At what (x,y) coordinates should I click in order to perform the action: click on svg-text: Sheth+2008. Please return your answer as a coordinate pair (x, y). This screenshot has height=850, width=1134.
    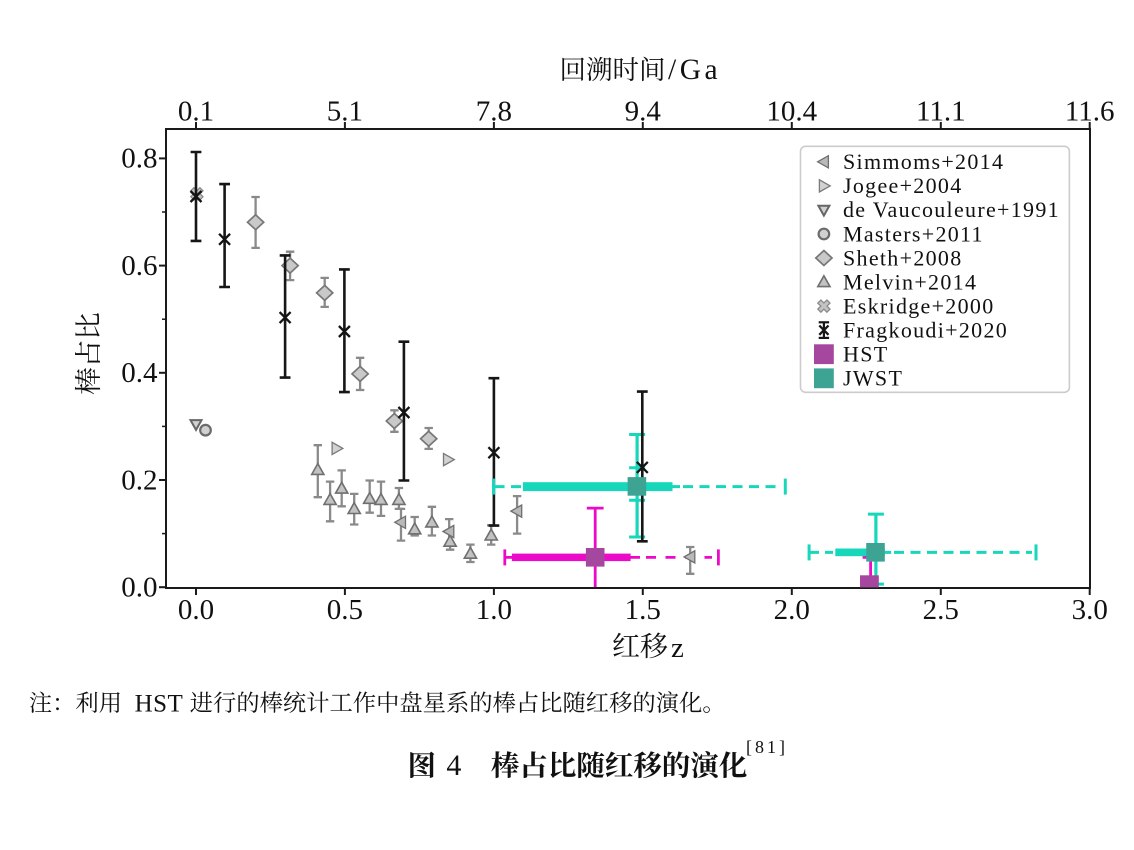
    Looking at the image, I should click on (903, 257).